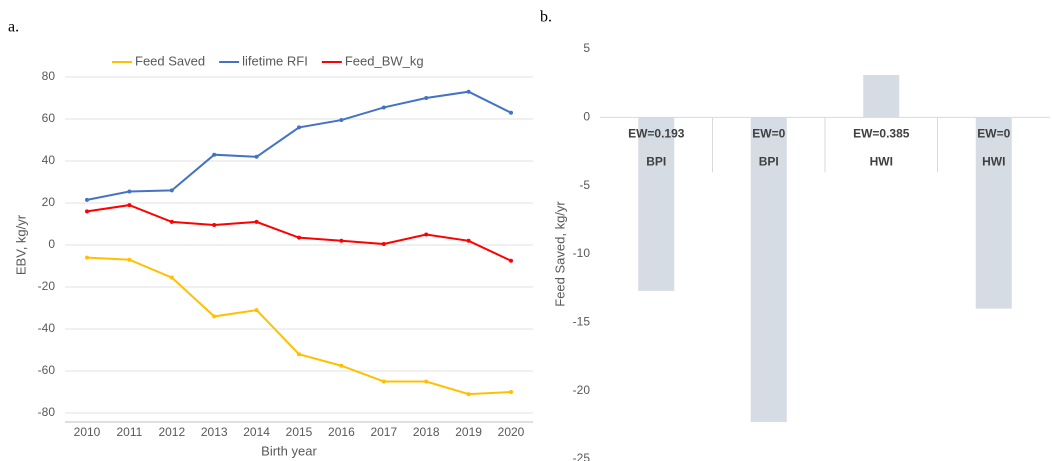 The image size is (1052, 461). Describe the element at coordinates (129, 432) in the screenshot. I see `x-tick-label: 2011` at that location.